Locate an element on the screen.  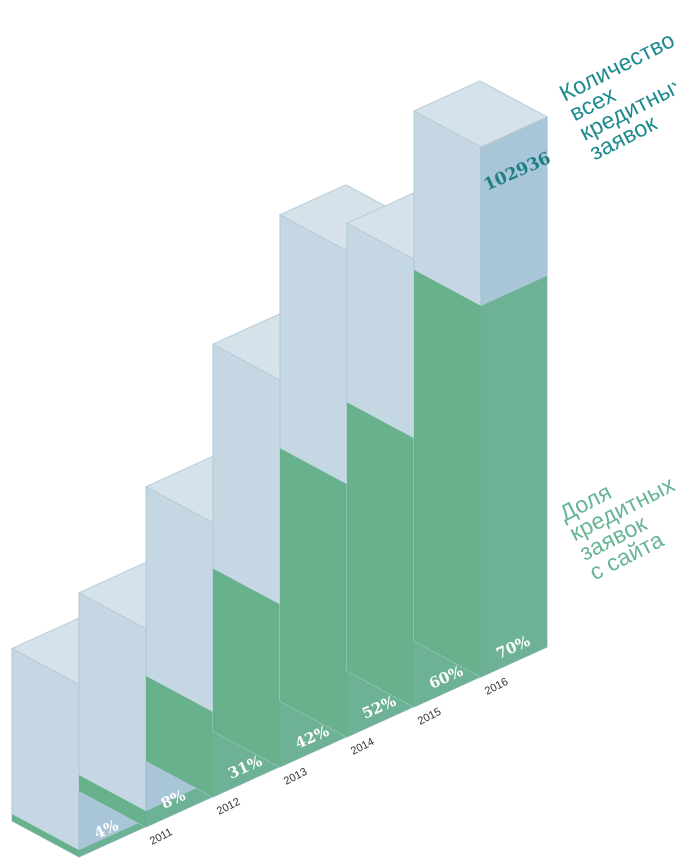
share-side-2010 is located at coordinates (112, 838).